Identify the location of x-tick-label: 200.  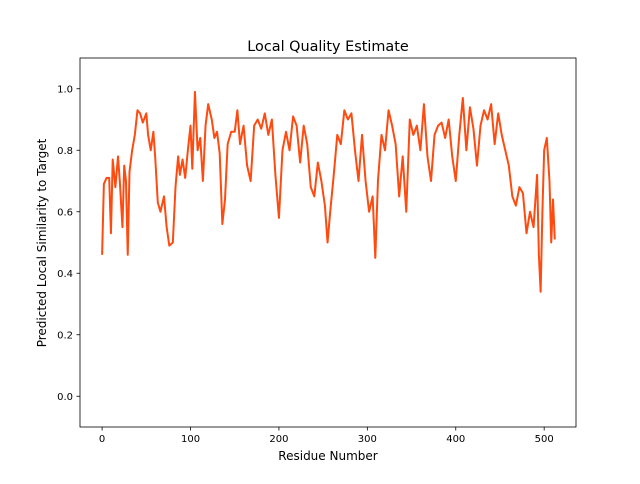
(278, 439).